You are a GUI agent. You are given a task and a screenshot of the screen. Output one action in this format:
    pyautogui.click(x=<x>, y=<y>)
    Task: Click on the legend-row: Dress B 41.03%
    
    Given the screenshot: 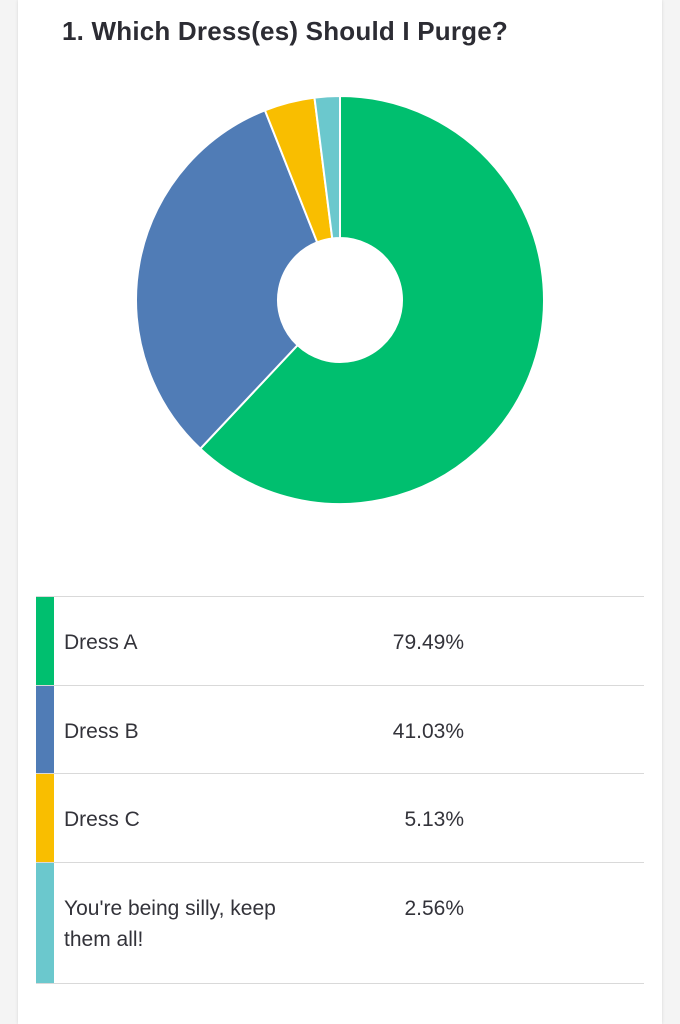 What is the action you would take?
    pyautogui.click(x=340, y=729)
    